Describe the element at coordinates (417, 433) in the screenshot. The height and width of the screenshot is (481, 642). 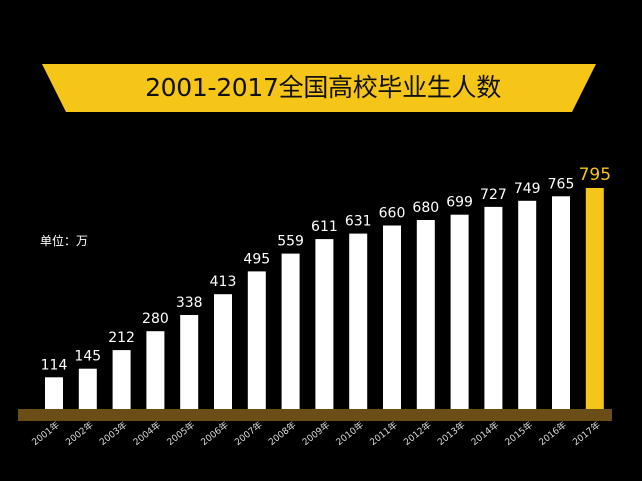
I see `x-tick-2012年: 2012年` at that location.